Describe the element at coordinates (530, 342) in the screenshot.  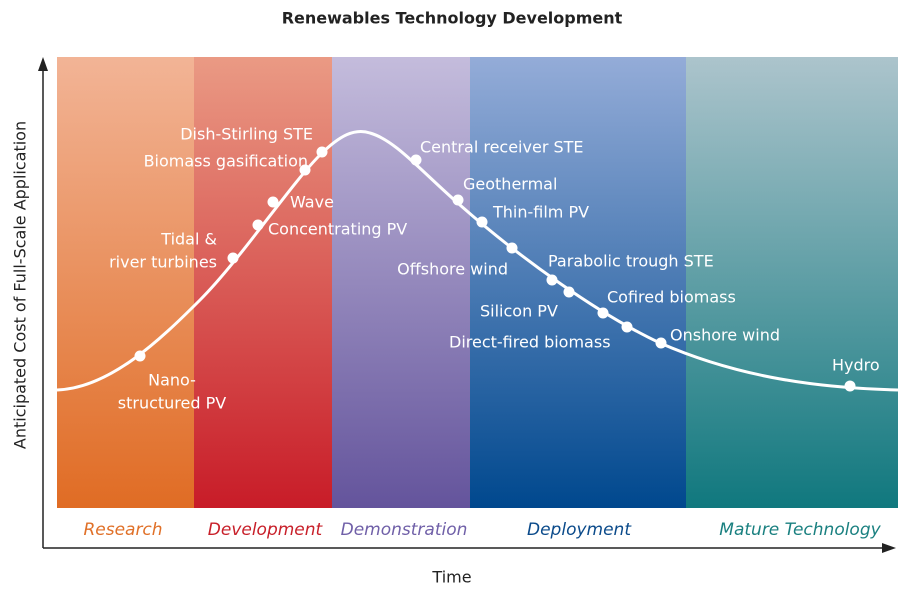
I see `technology-label: Direct-fired biomass` at that location.